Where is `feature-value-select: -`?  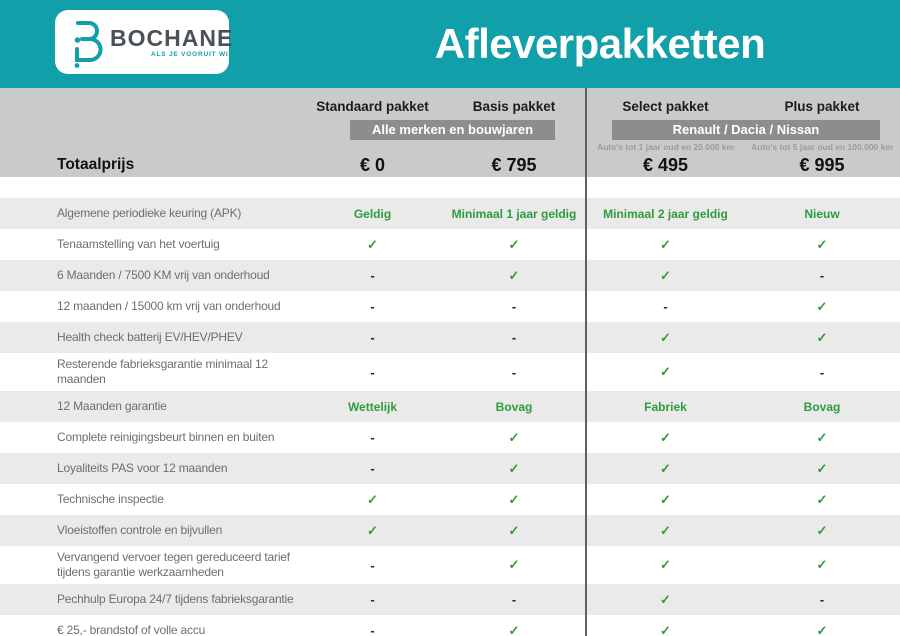
feature-value-select: - is located at coordinates (665, 306).